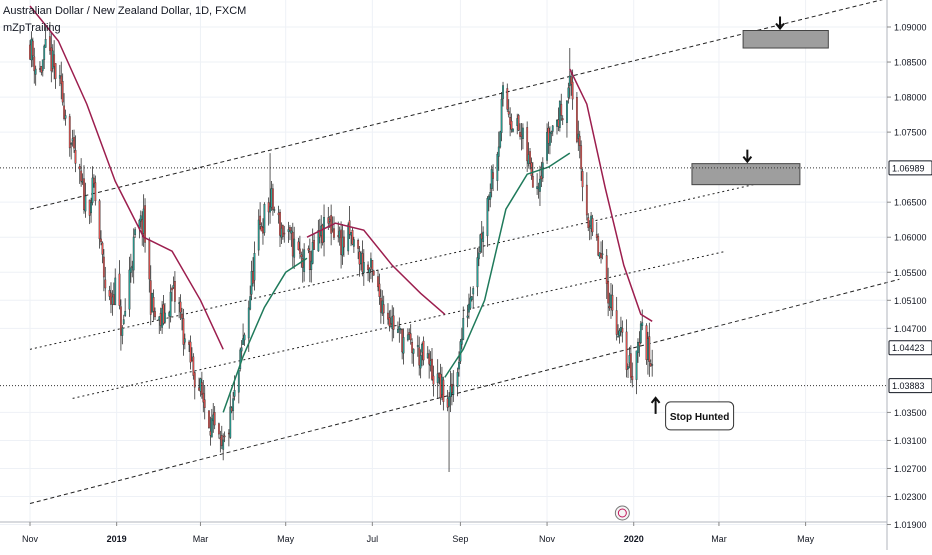  I want to click on x-tick-label: Mar, so click(719, 539).